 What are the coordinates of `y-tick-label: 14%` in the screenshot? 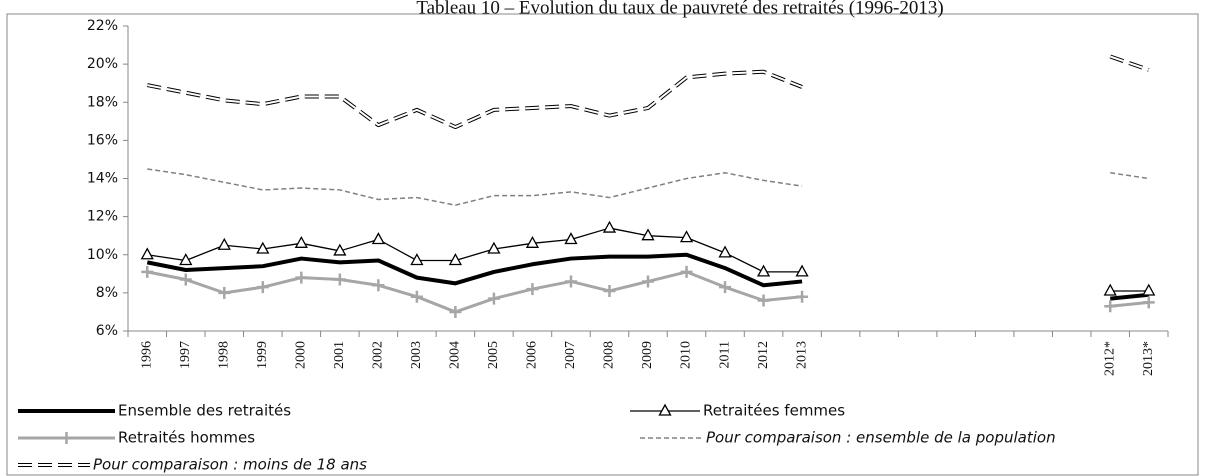 It's located at (102, 179).